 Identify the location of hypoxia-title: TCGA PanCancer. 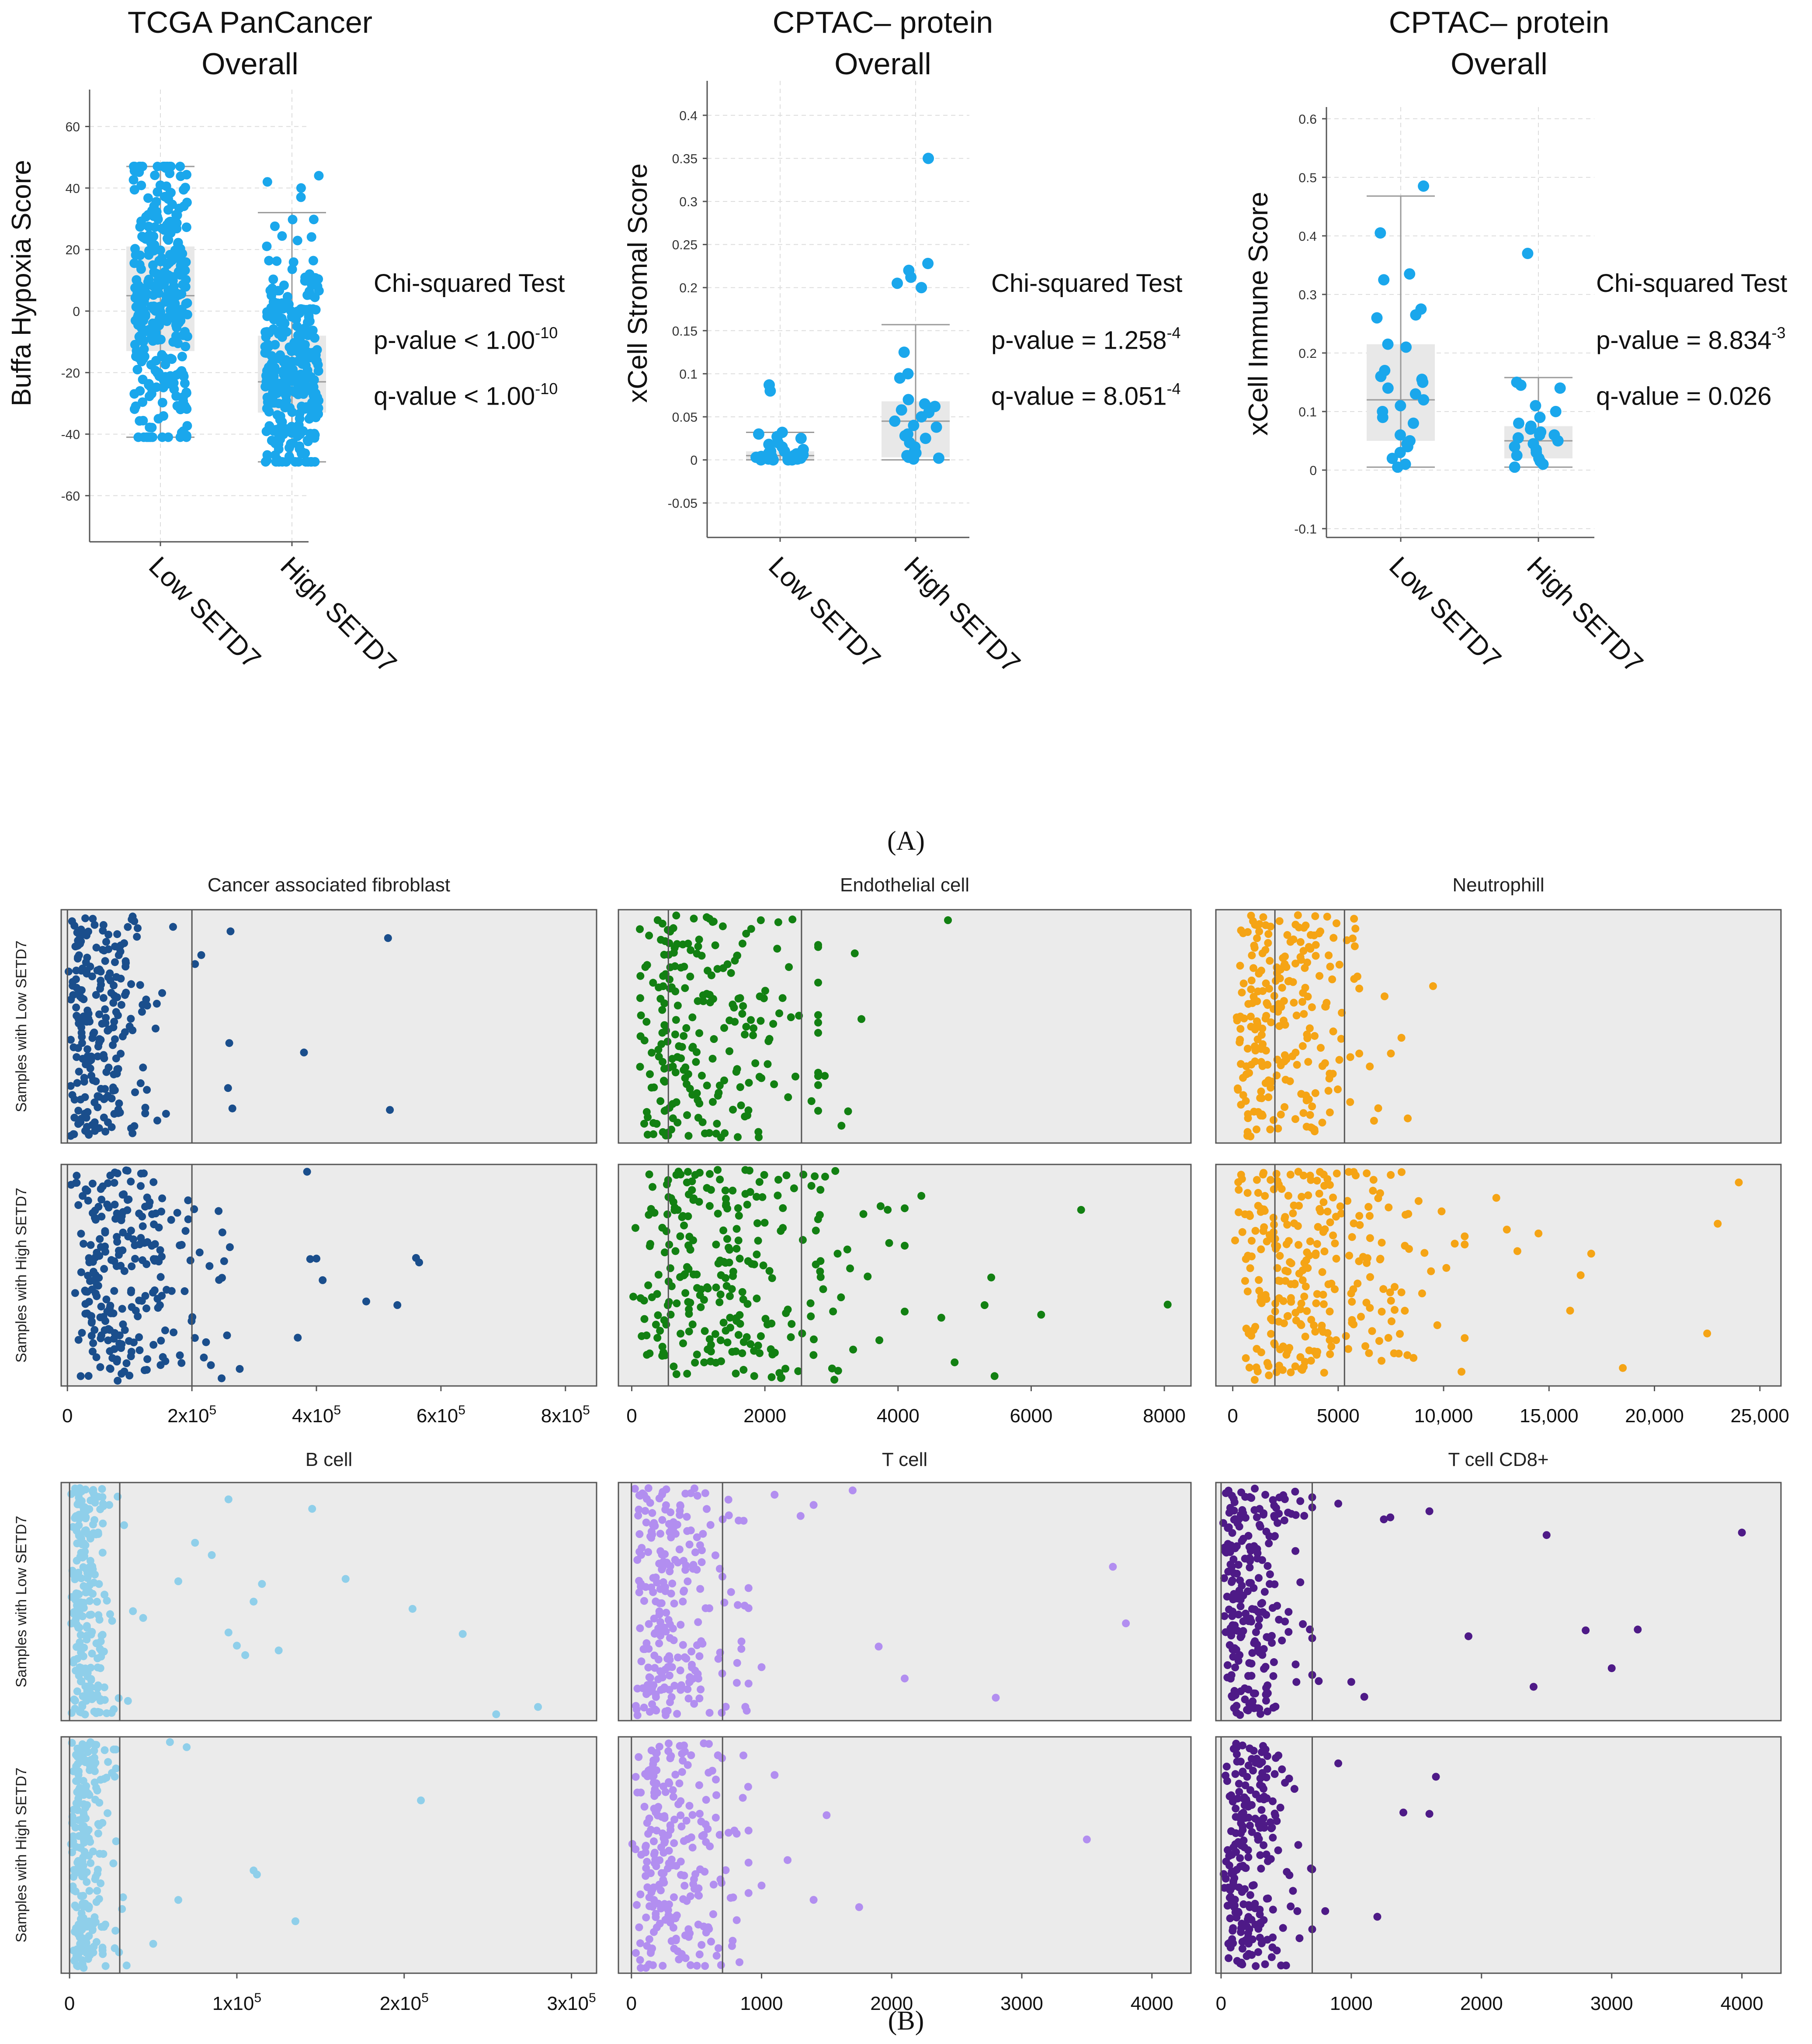
(250, 22).